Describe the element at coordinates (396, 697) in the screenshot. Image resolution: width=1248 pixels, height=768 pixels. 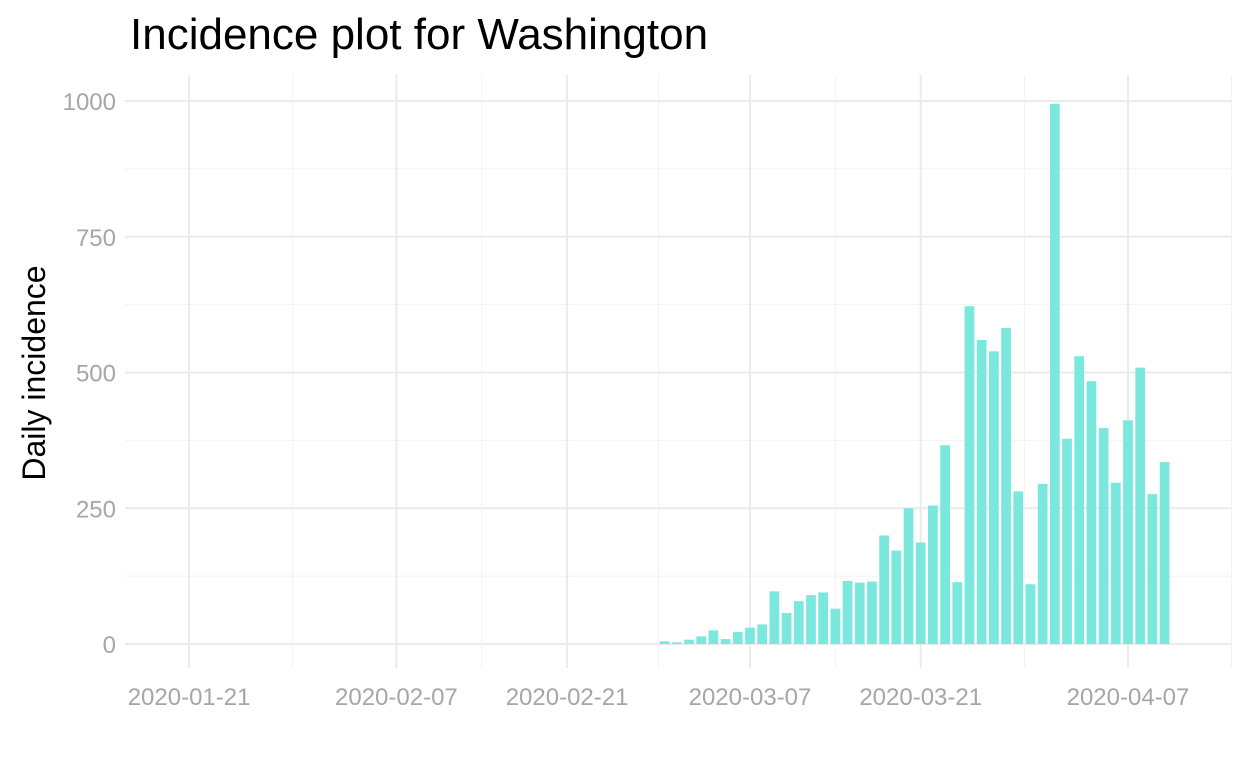
I see `x-tick-label: 2020-02-07` at that location.